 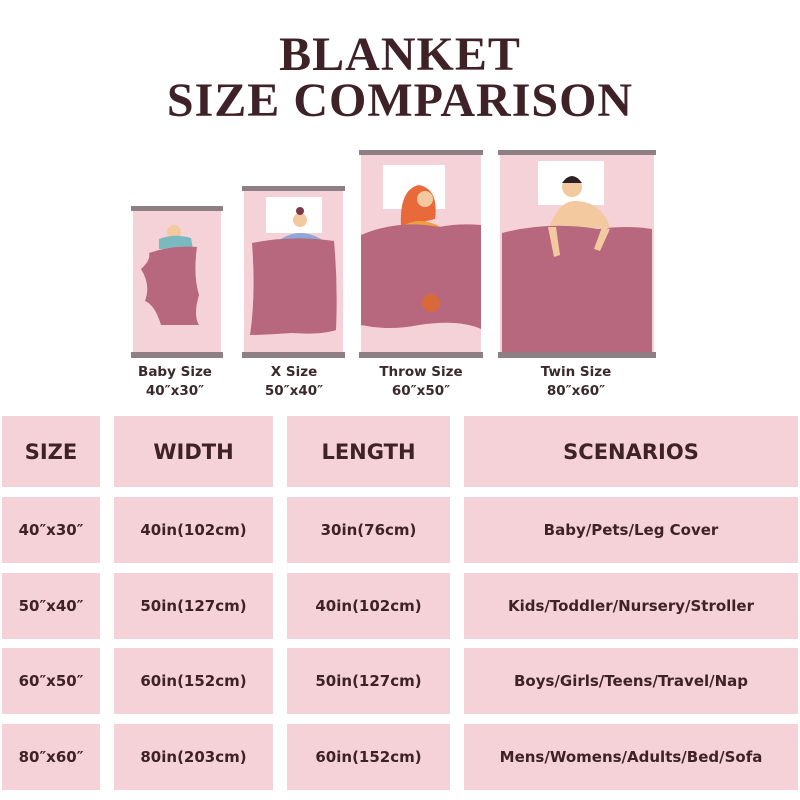 What do you see at coordinates (51, 757) in the screenshot?
I see `table-cell: 80″x60″` at bounding box center [51, 757].